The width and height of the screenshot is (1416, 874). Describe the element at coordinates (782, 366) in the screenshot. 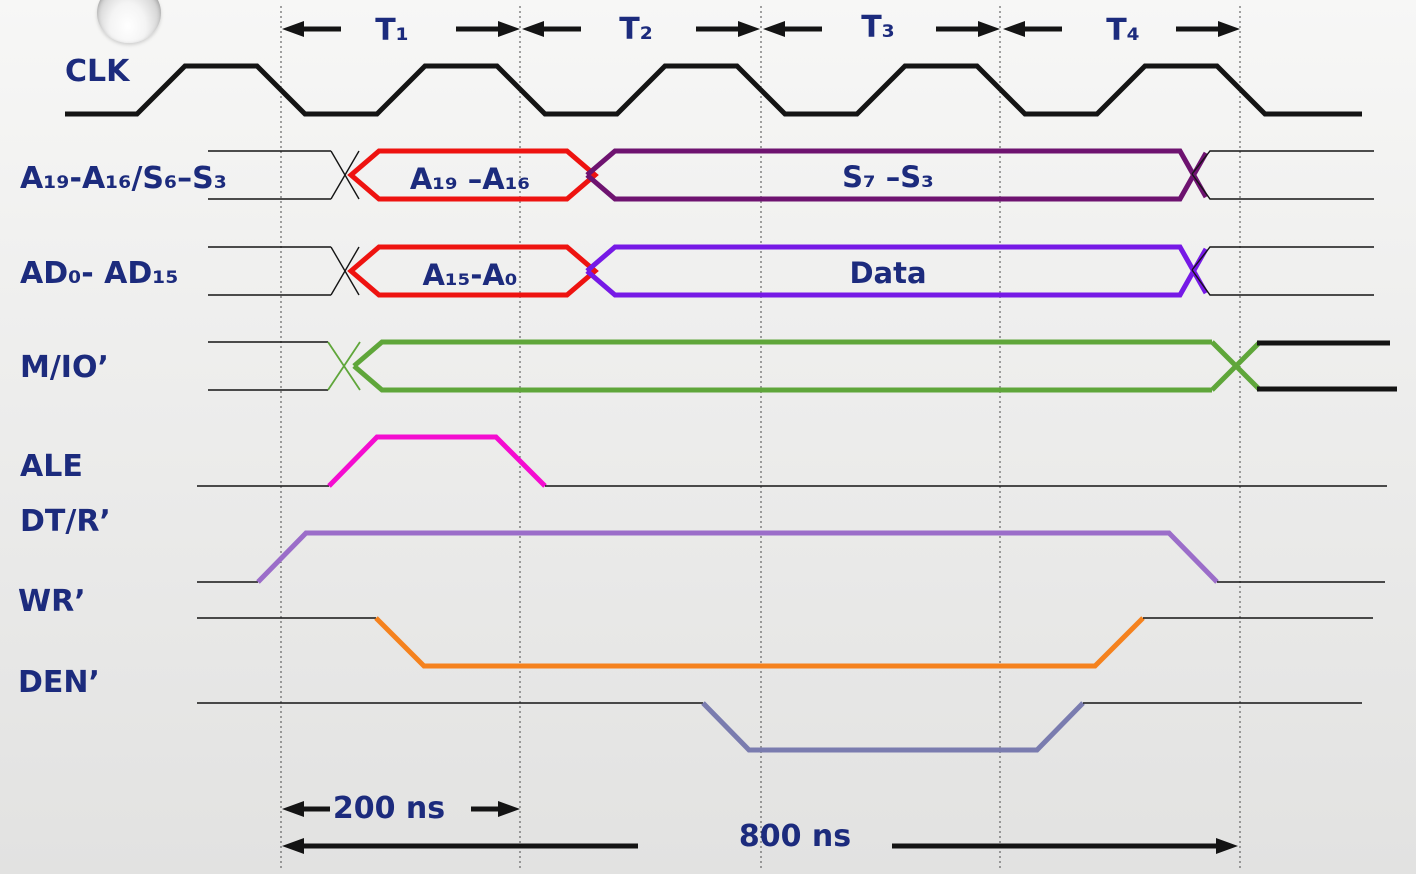

I see `mio-bus` at that location.